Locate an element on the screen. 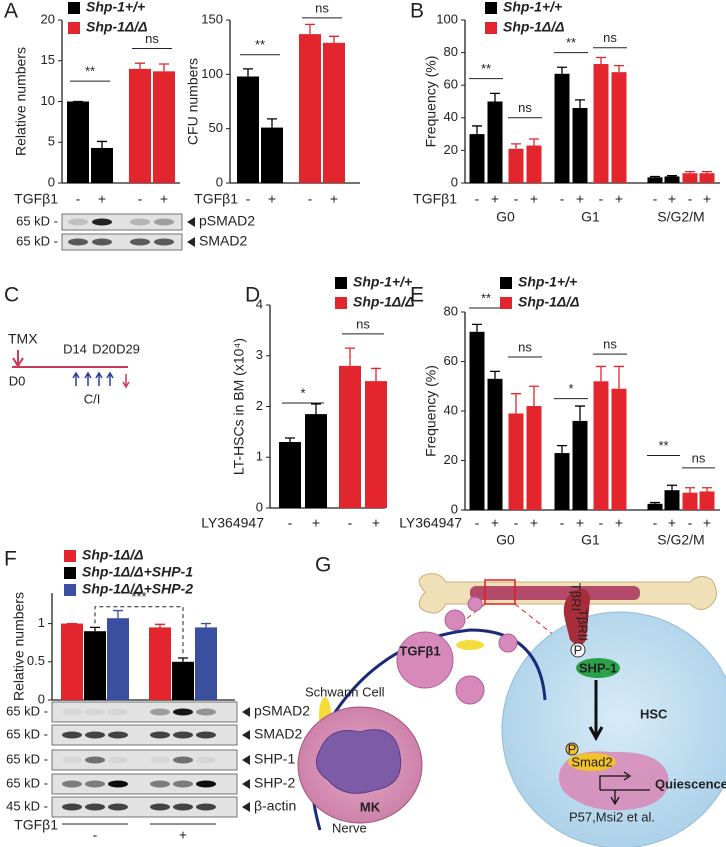 The width and height of the screenshot is (726, 847). x-axis-label: TGFβ1 is located at coordinates (435, 199).